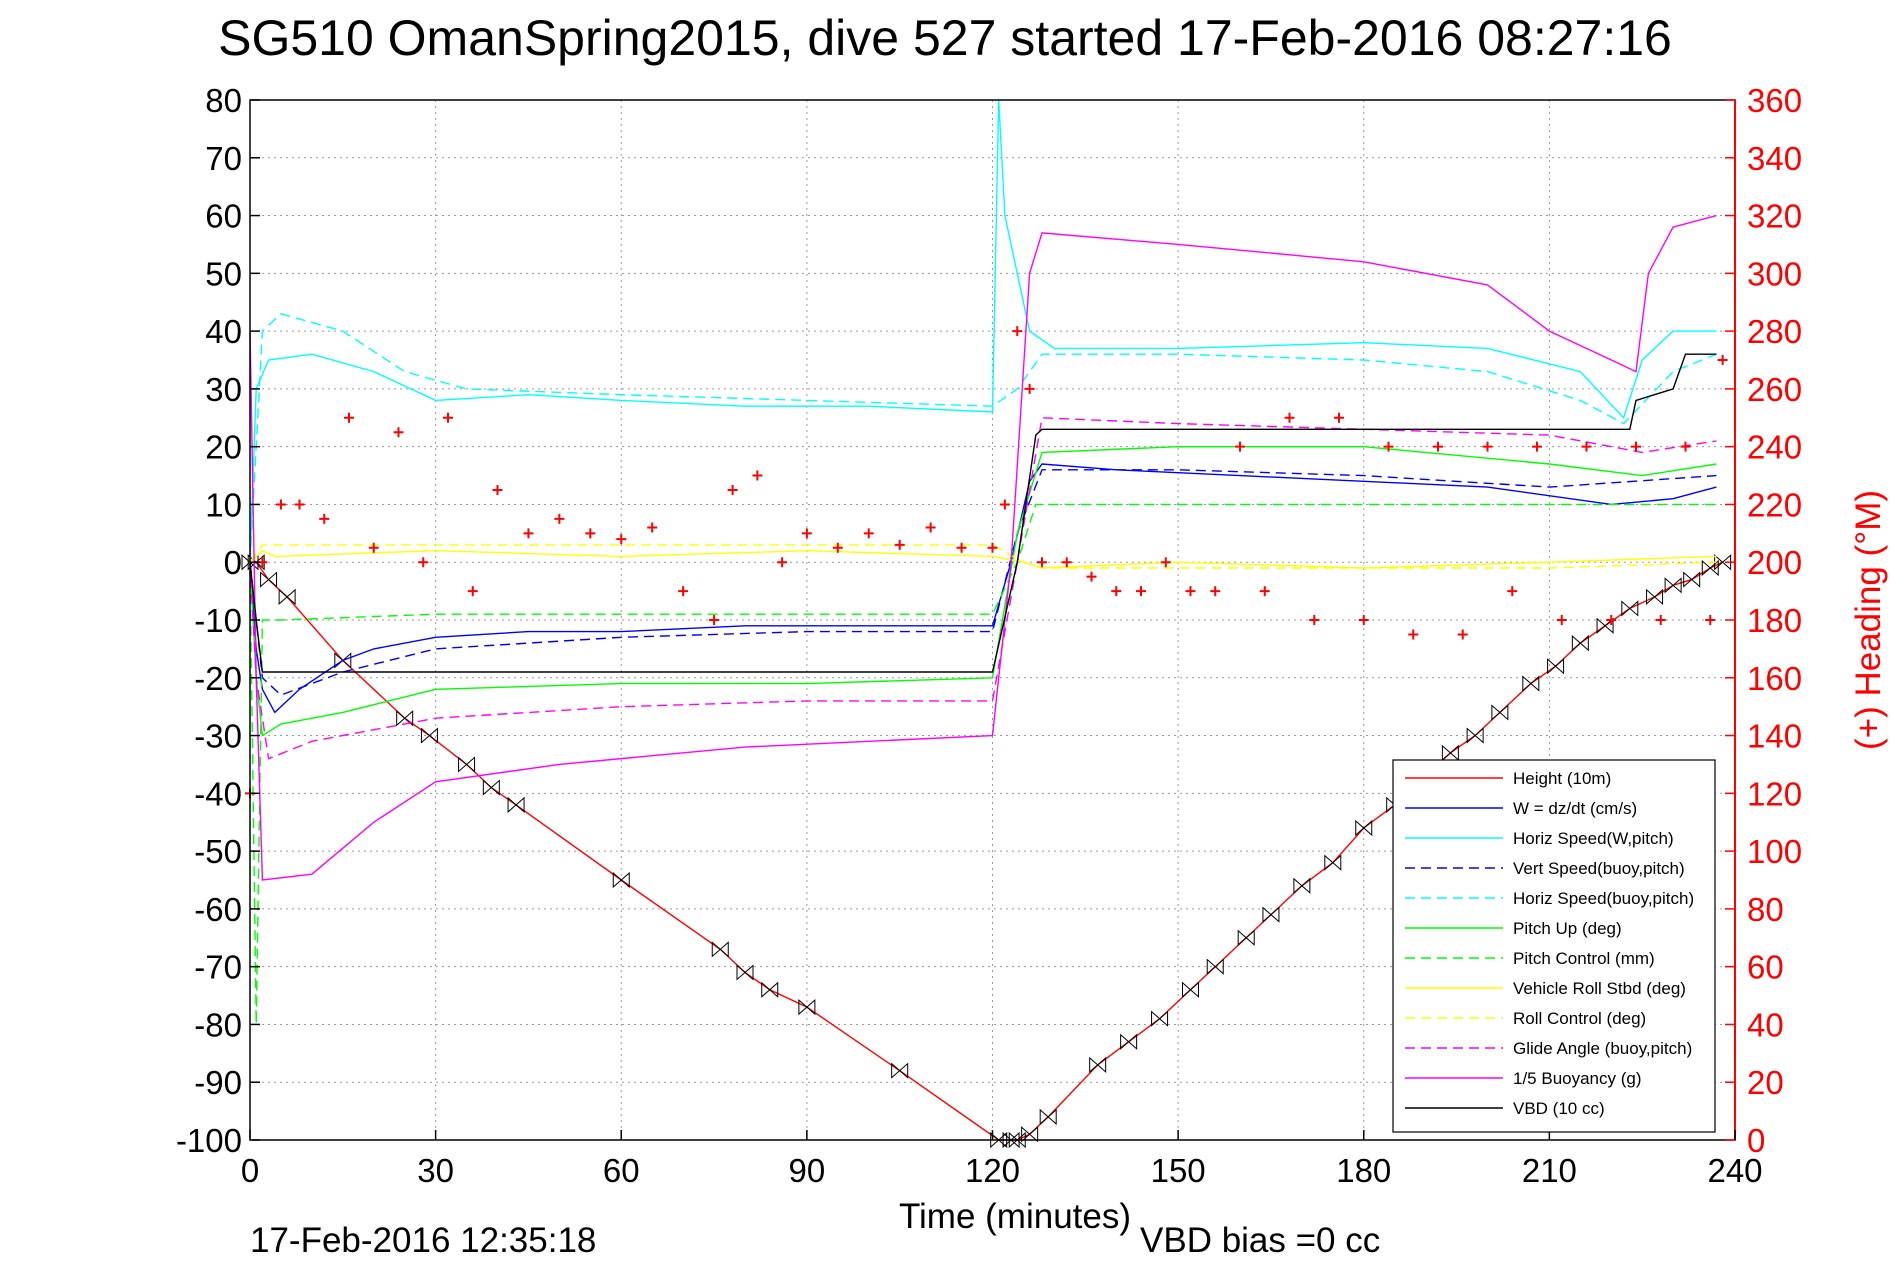 The width and height of the screenshot is (1891, 1262). I want to click on x-tick-label: 180, so click(1363, 1170).